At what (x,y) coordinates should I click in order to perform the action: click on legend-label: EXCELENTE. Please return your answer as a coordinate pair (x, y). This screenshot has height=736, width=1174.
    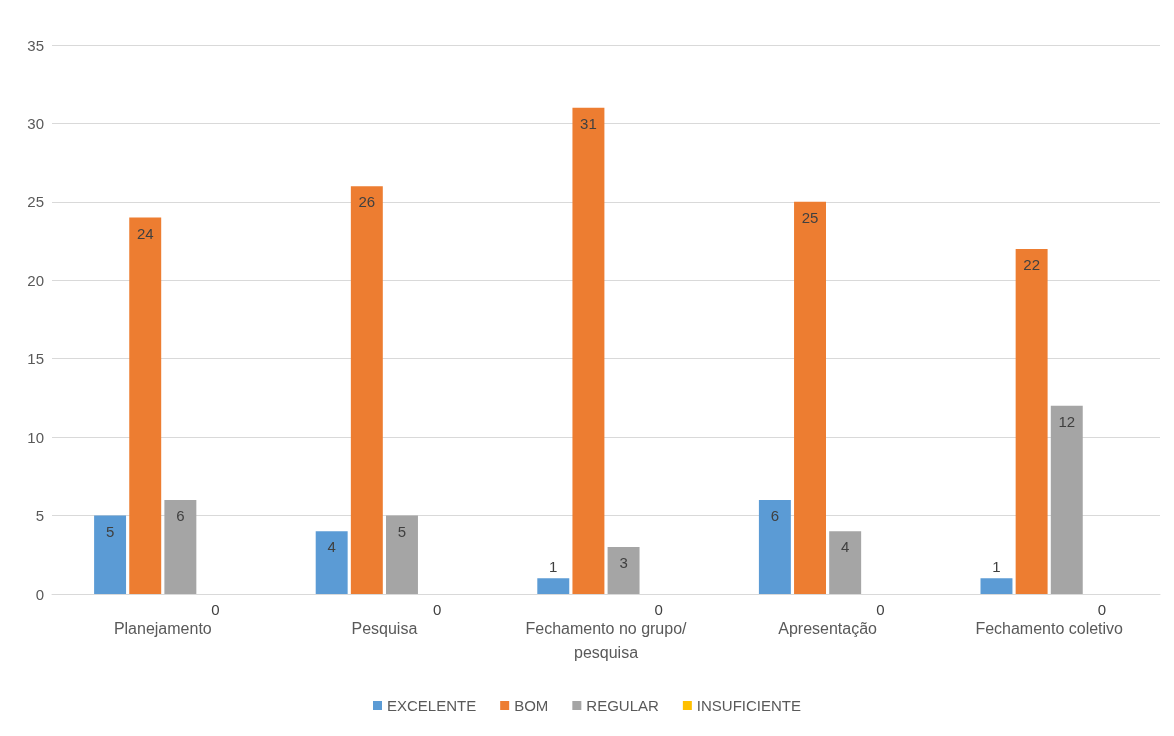
    Looking at the image, I should click on (431, 705).